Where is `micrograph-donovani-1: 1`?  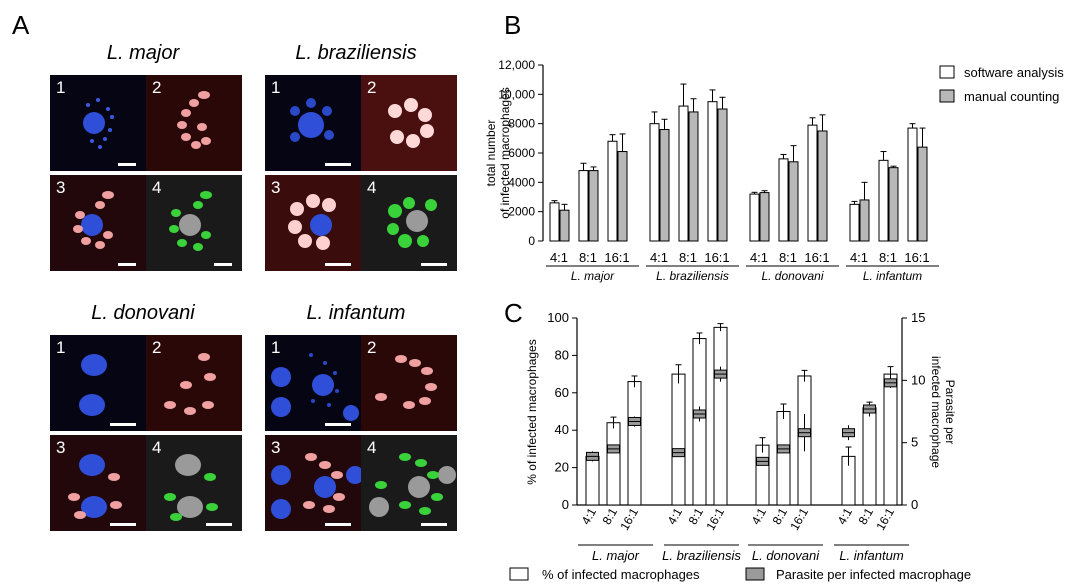
micrograph-donovani-1: 1 is located at coordinates (98, 383).